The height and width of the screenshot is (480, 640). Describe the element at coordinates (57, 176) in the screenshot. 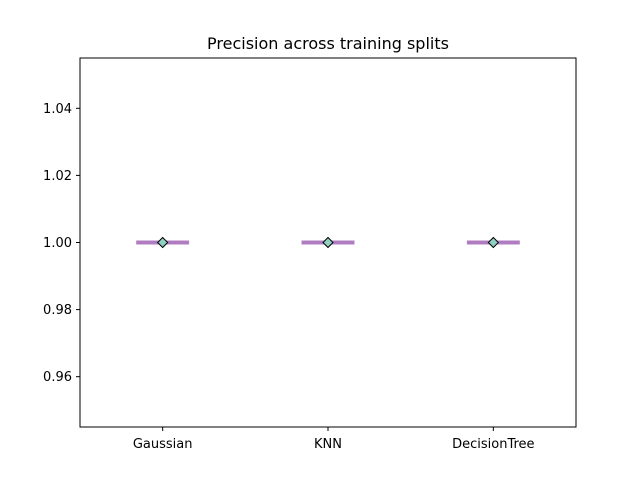

I see `y-tick-label: 1.02` at that location.